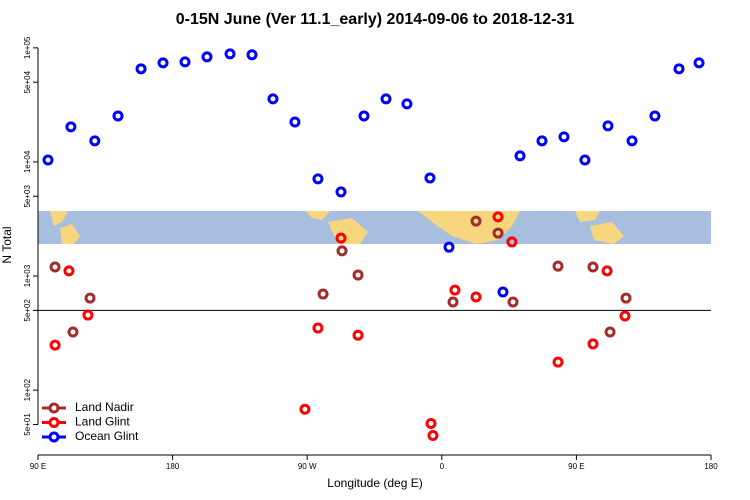 The height and width of the screenshot is (500, 750). I want to click on y-tick-label: 1e+04, so click(27, 161).